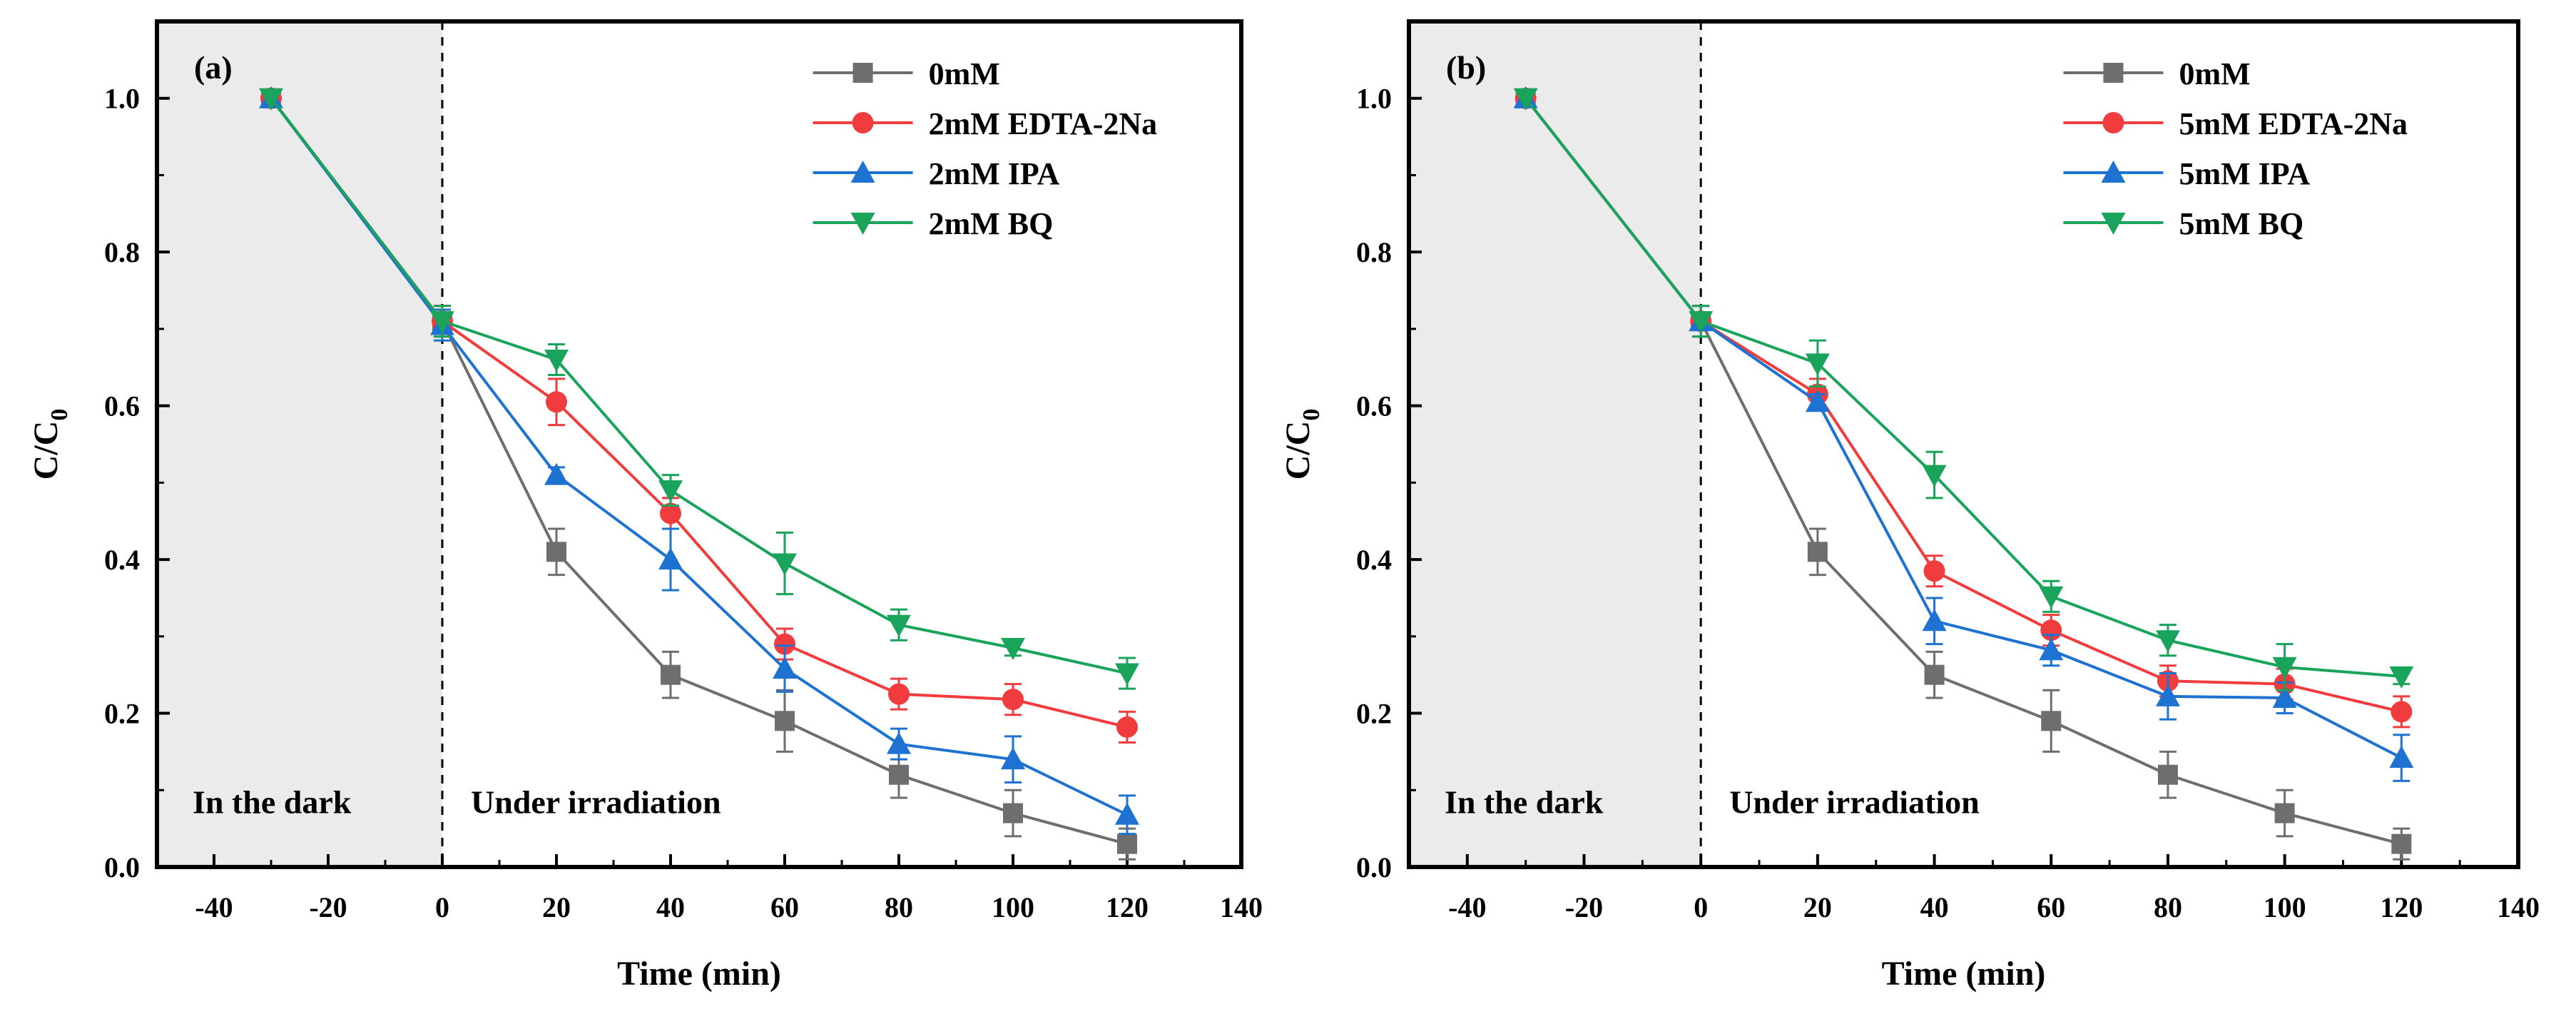  I want to click on legend-label: 2mM IPA, so click(994, 173).